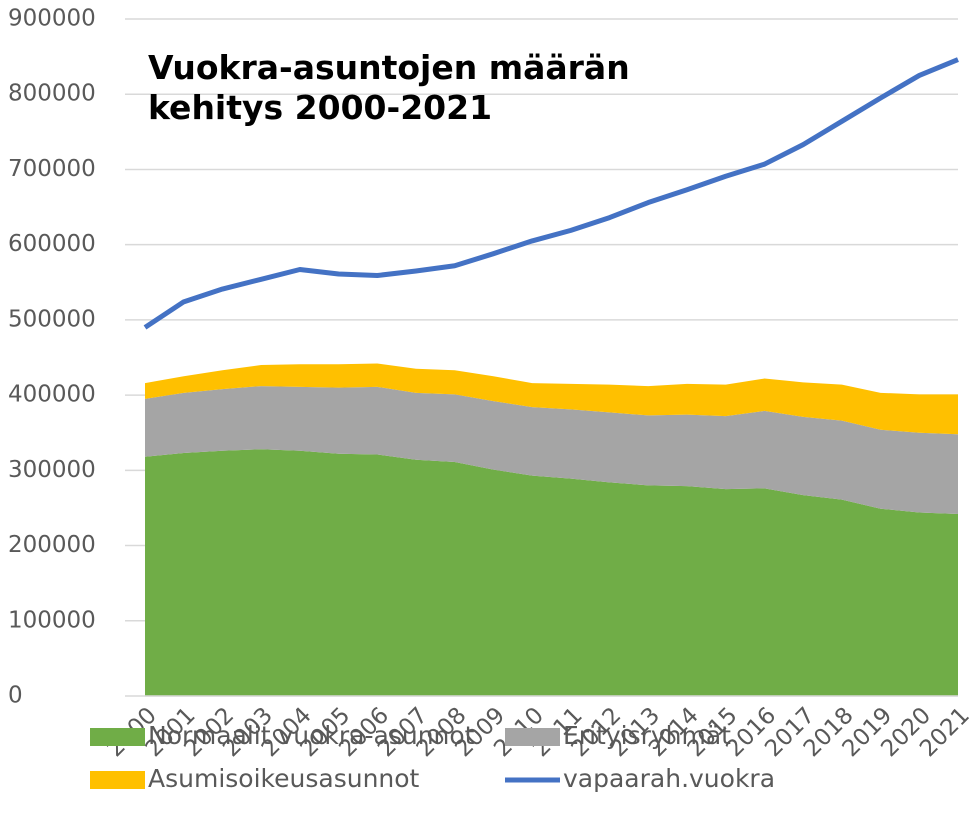 The width and height of the screenshot is (974, 825). I want to click on y-tick-label: 300000, so click(52, 470).